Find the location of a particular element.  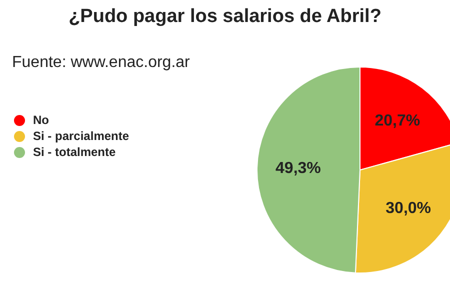

legend-label: Si - totalmente is located at coordinates (74, 152).